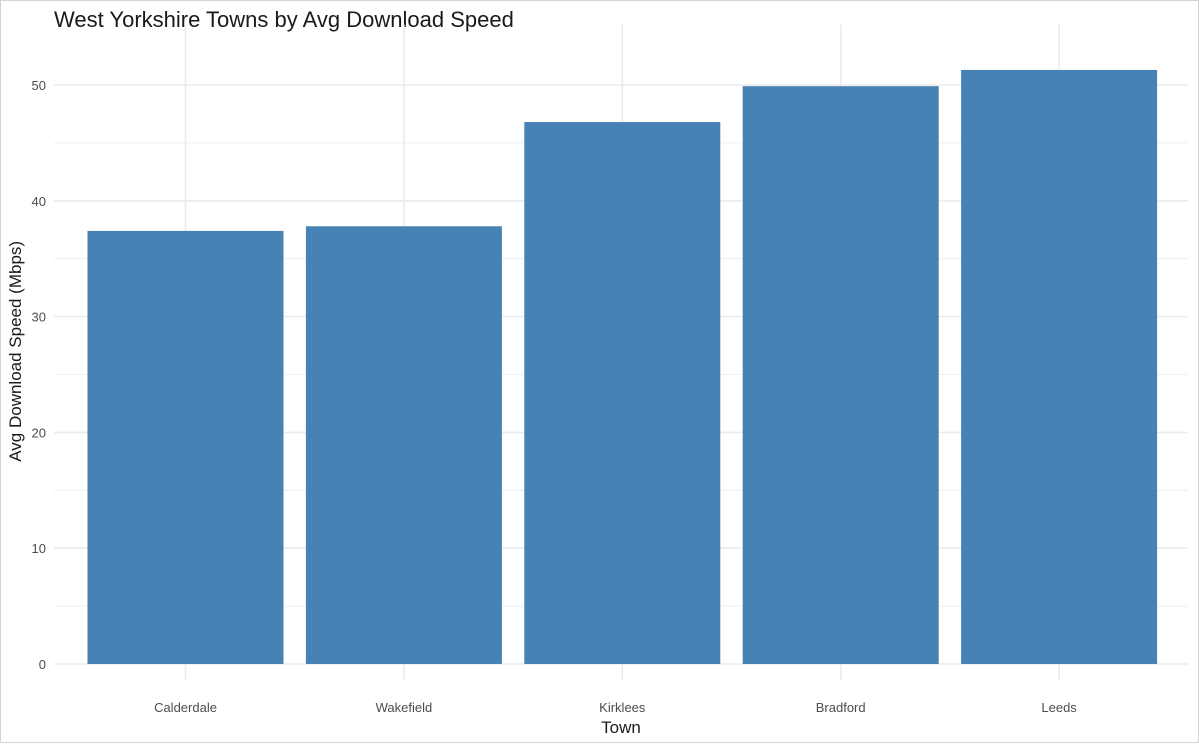 This screenshot has height=744, width=1199. I want to click on y-tick-labels: 0 10 20 30 40 50, so click(39, 375).